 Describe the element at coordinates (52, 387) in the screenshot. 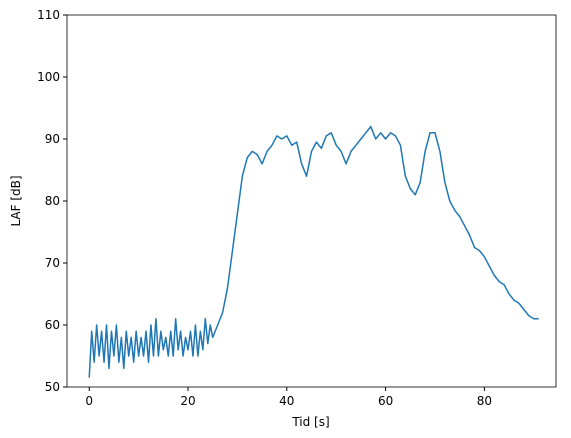

I see `y-tick-label: 50` at that location.